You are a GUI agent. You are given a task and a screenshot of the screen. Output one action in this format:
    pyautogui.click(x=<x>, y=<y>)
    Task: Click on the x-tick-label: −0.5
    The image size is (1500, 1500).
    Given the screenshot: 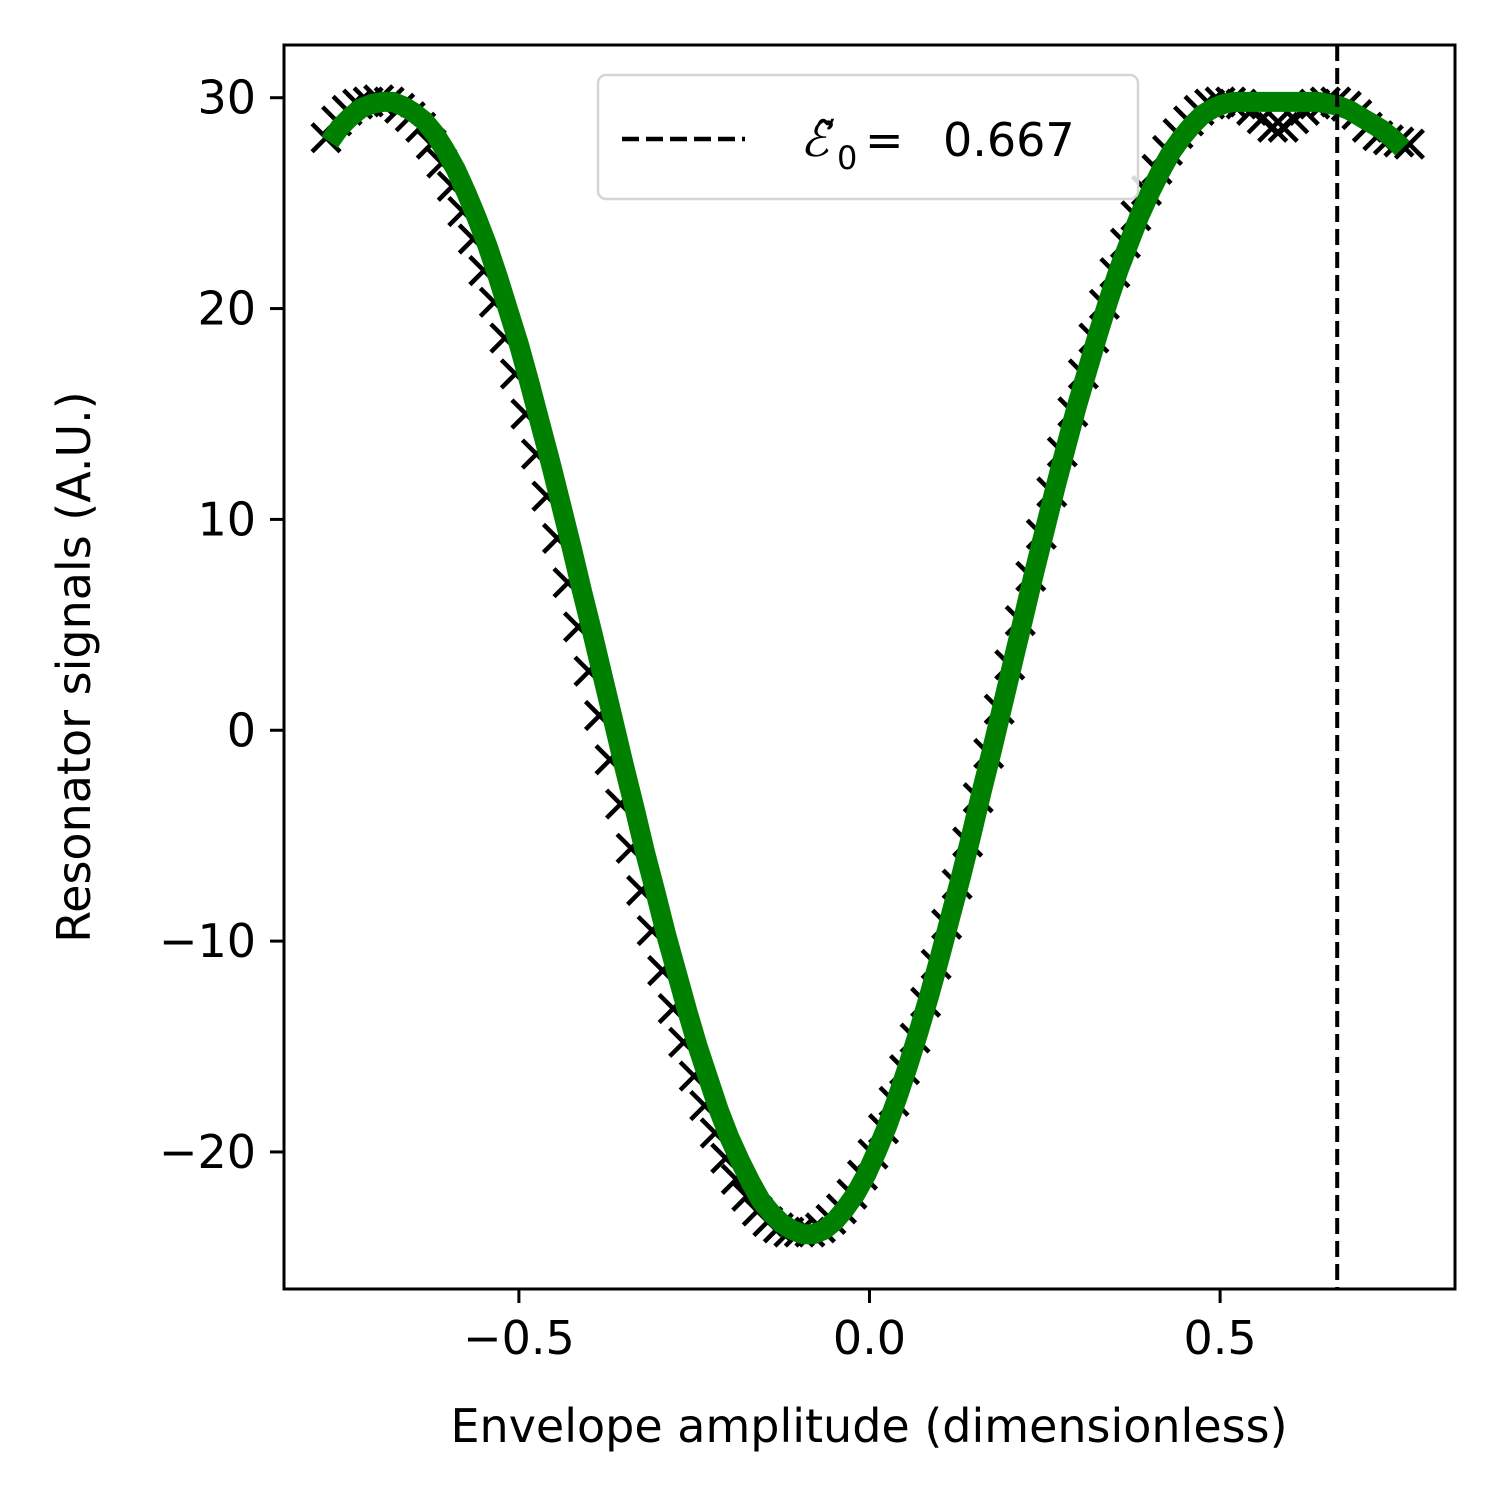 What is the action you would take?
    pyautogui.click(x=519, y=1338)
    